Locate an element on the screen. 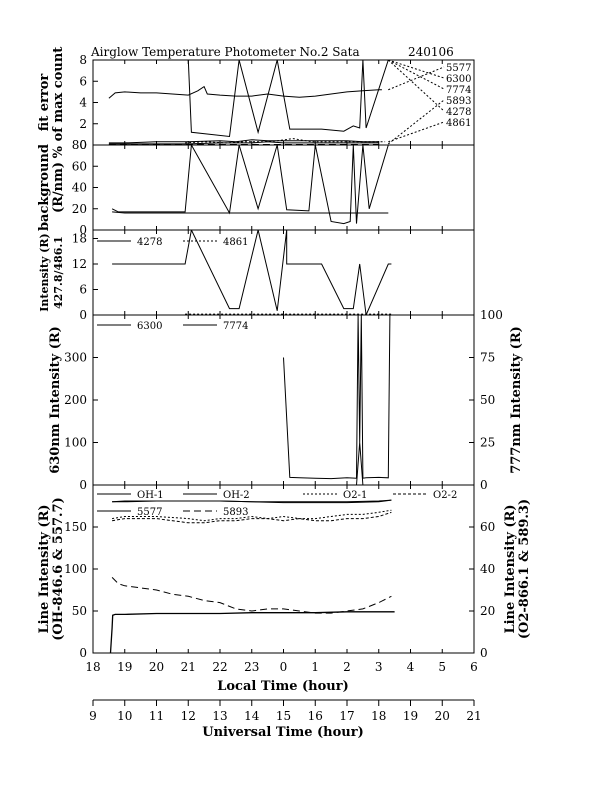 Image resolution: width=612 pixels, height=792 pixels. ytick-label-bg: 40 is located at coordinates (79, 188).